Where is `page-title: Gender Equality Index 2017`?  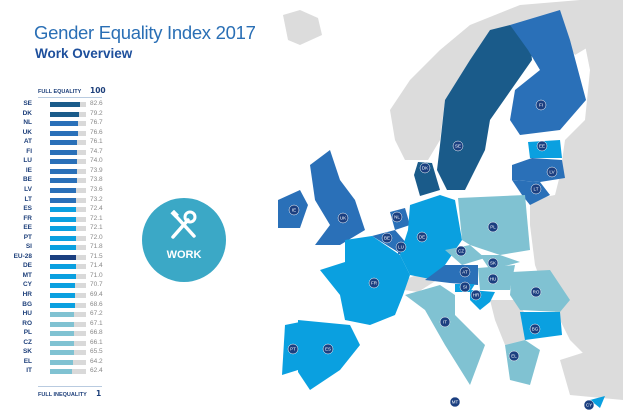
page-title: Gender Equality Index 2017 is located at coordinates (145, 32).